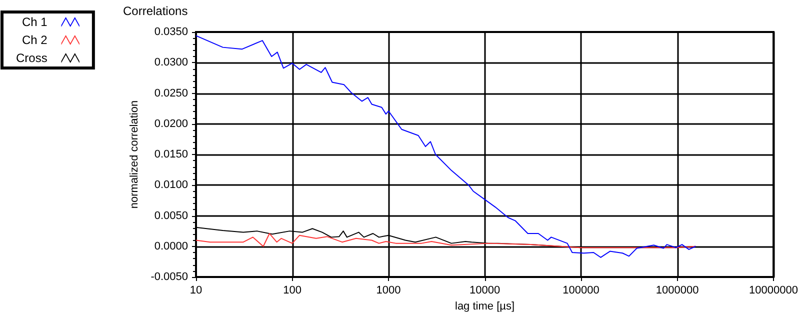  What do you see at coordinates (35, 22) in the screenshot?
I see `legend-label: Ch 1` at bounding box center [35, 22].